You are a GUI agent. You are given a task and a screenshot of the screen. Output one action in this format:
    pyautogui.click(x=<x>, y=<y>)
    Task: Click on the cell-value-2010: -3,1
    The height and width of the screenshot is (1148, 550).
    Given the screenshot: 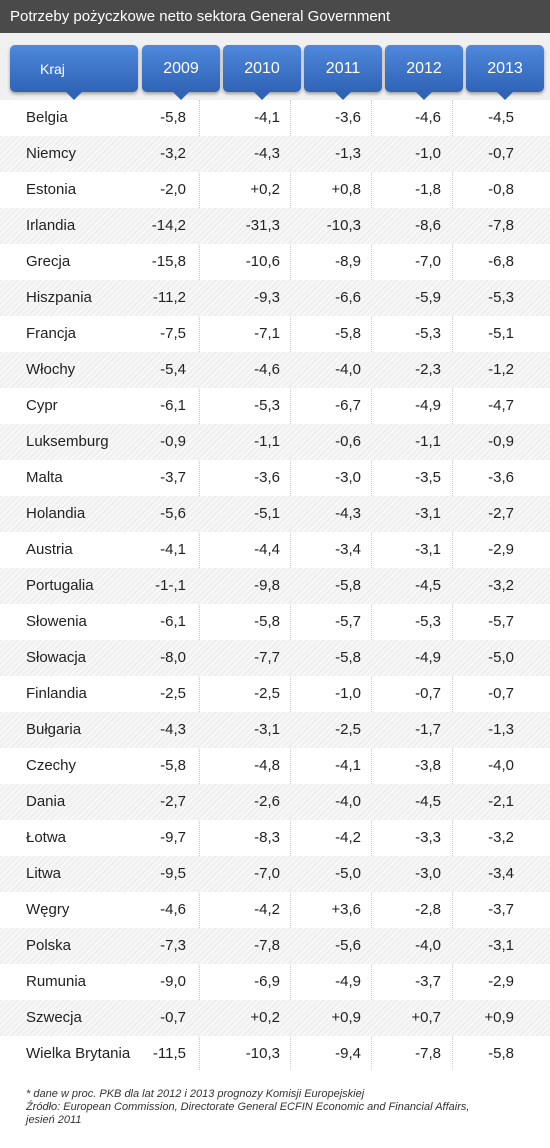 What is the action you would take?
    pyautogui.click(x=267, y=729)
    